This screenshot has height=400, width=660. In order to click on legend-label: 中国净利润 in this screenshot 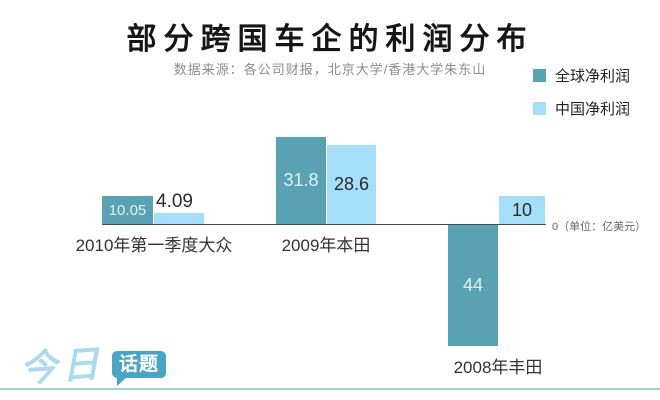, I will do `click(593, 109)`.